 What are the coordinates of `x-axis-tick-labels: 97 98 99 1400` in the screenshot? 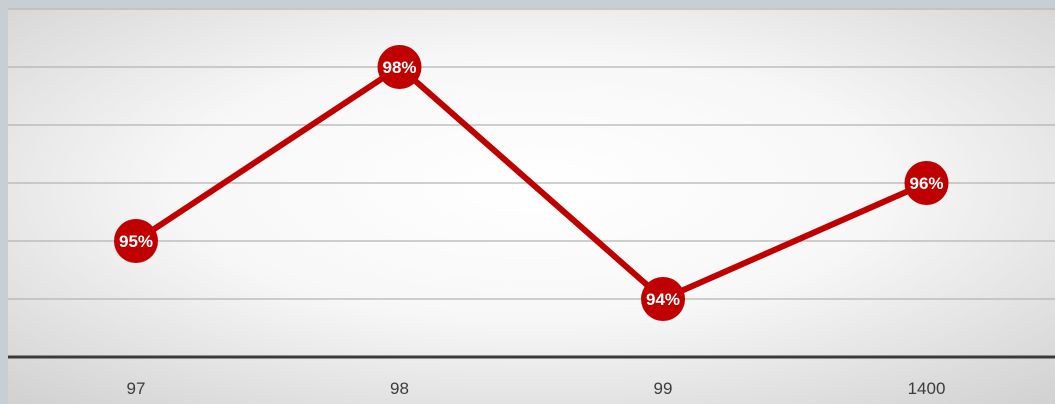 It's located at (536, 388).